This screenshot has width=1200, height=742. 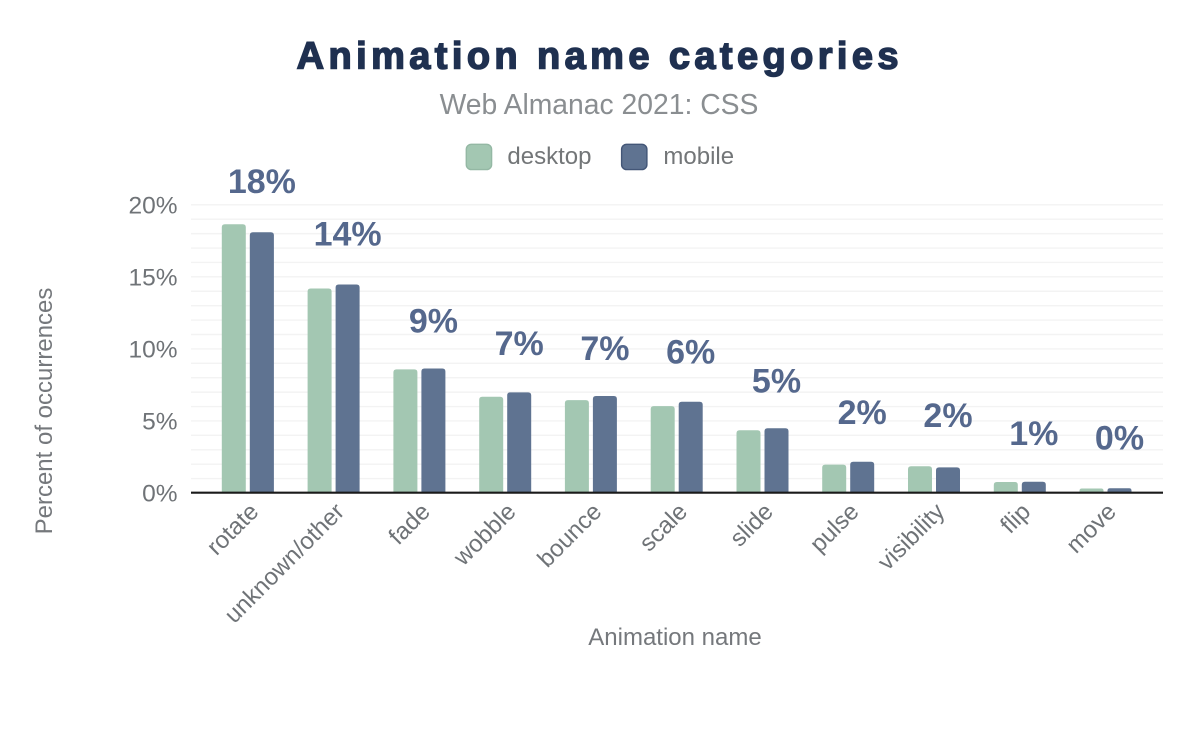 What do you see at coordinates (433, 322) in the screenshot?
I see `svg-text: 9%` at bounding box center [433, 322].